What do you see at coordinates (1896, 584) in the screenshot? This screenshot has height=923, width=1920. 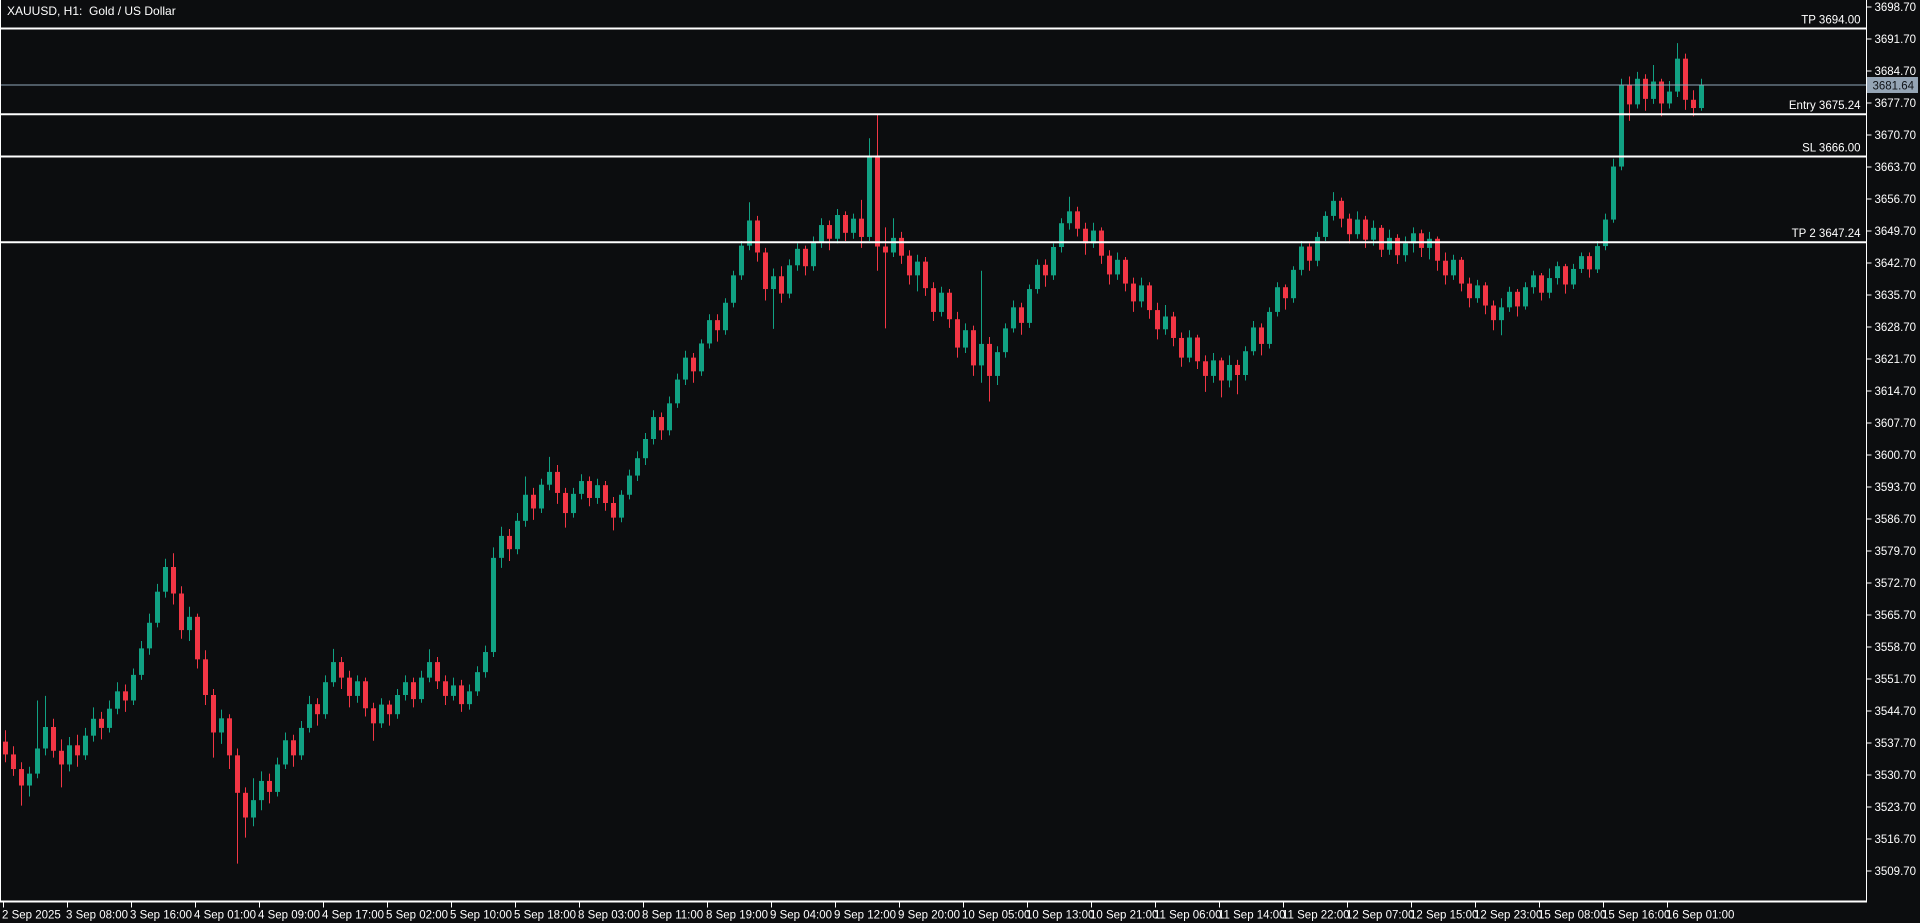 I see `price-tick-label: 3572.70` at bounding box center [1896, 584].